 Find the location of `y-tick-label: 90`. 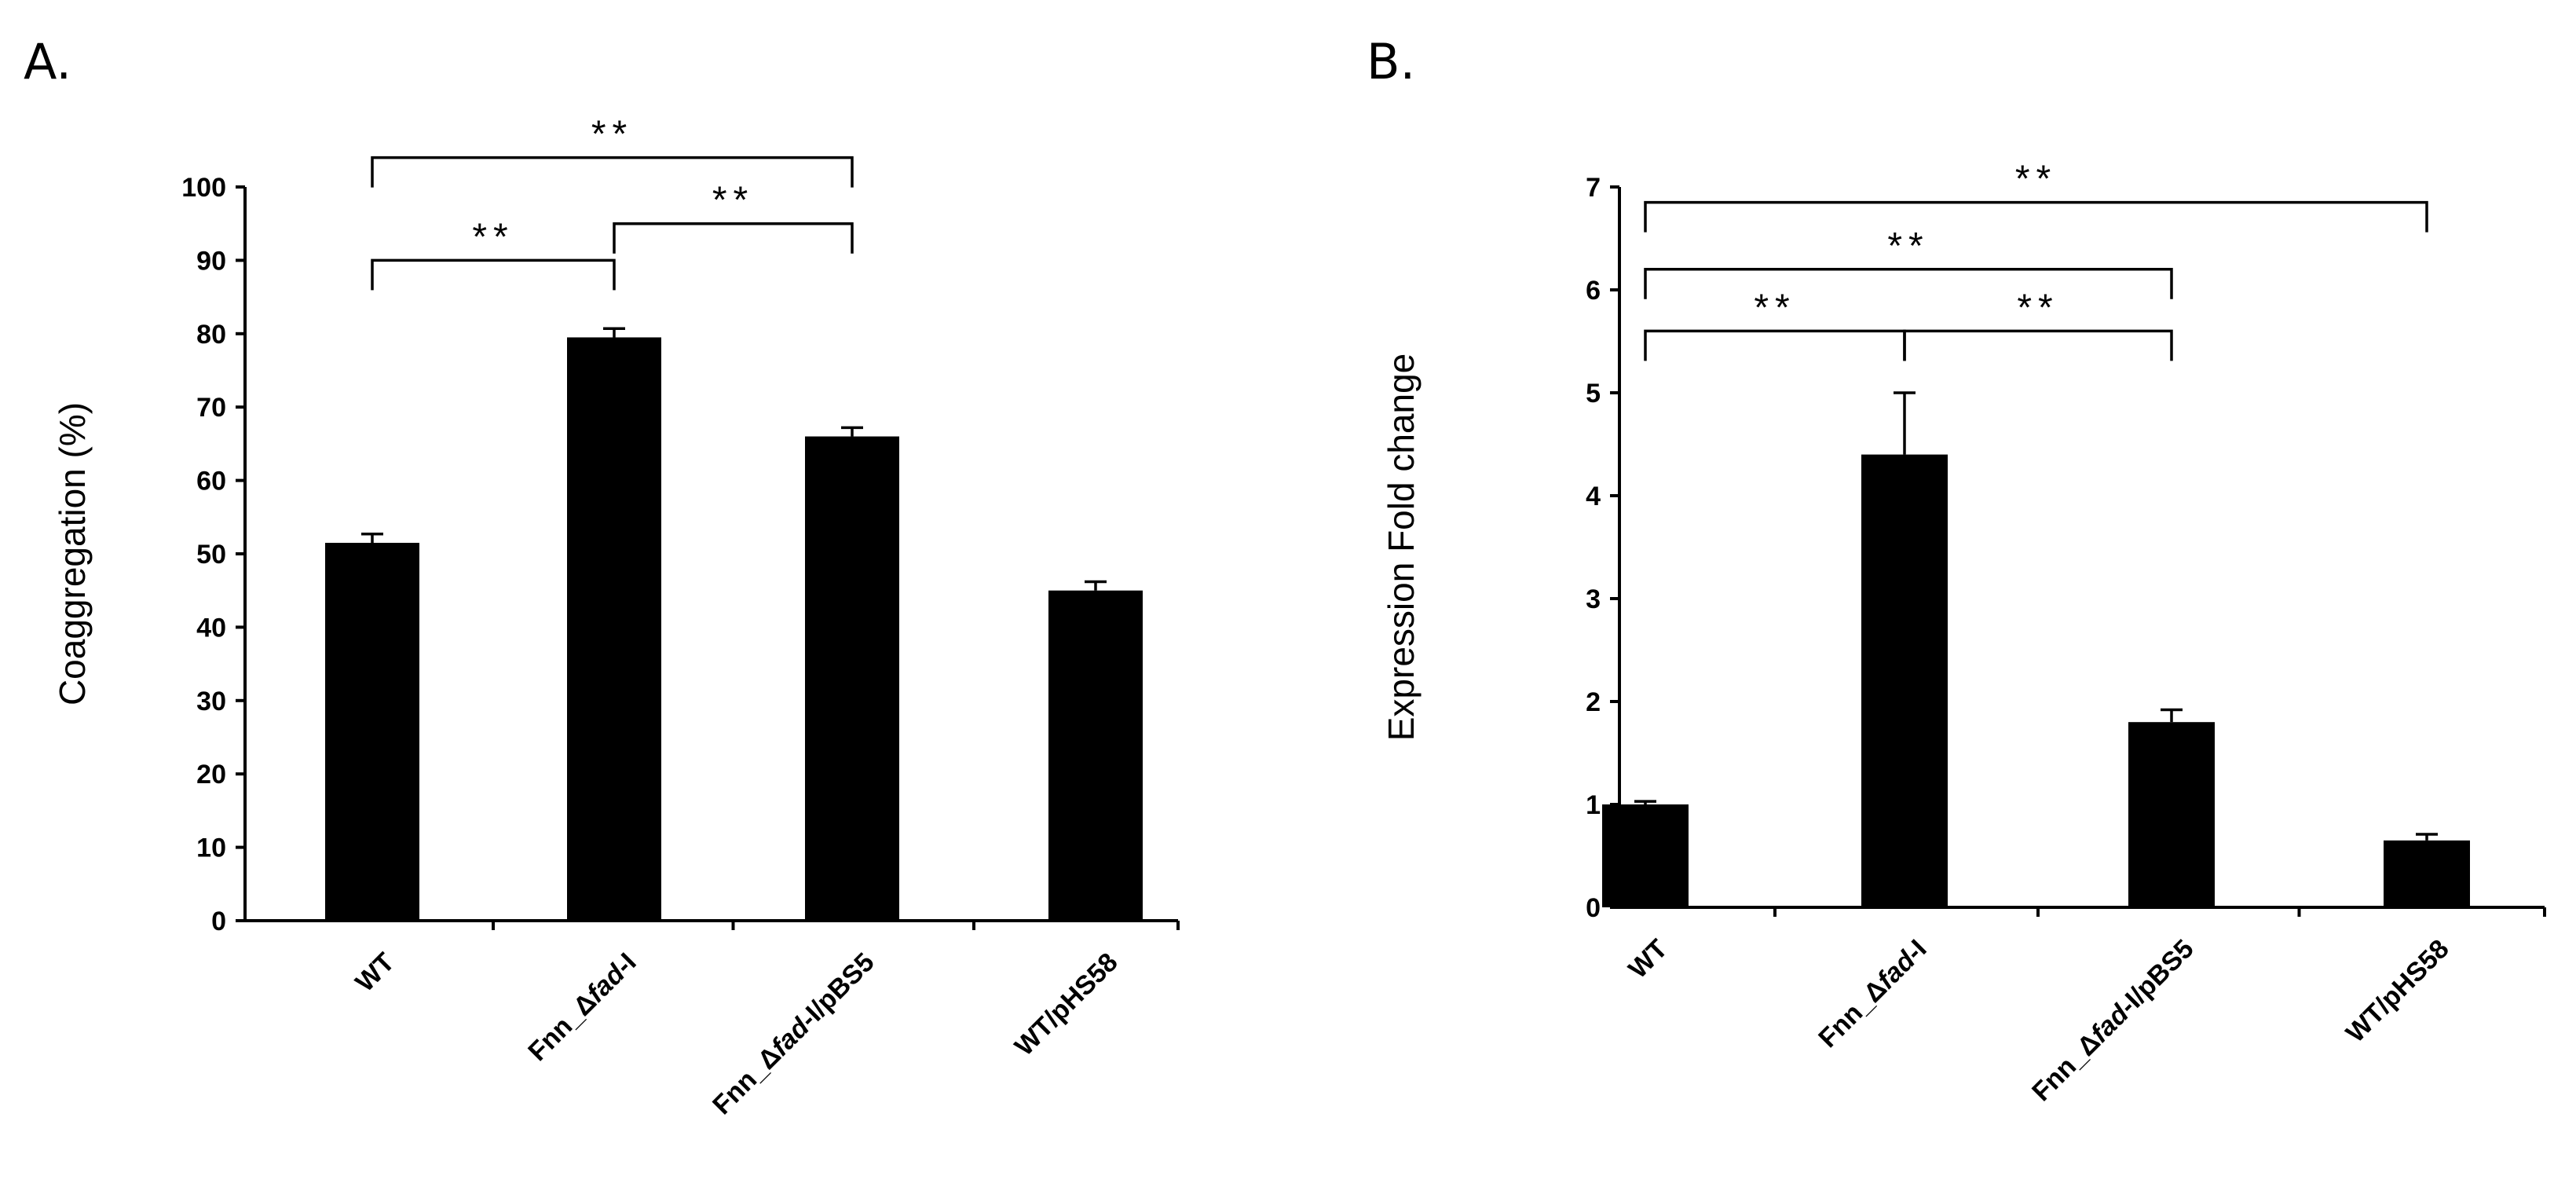

y-tick-label: 90 is located at coordinates (211, 261).